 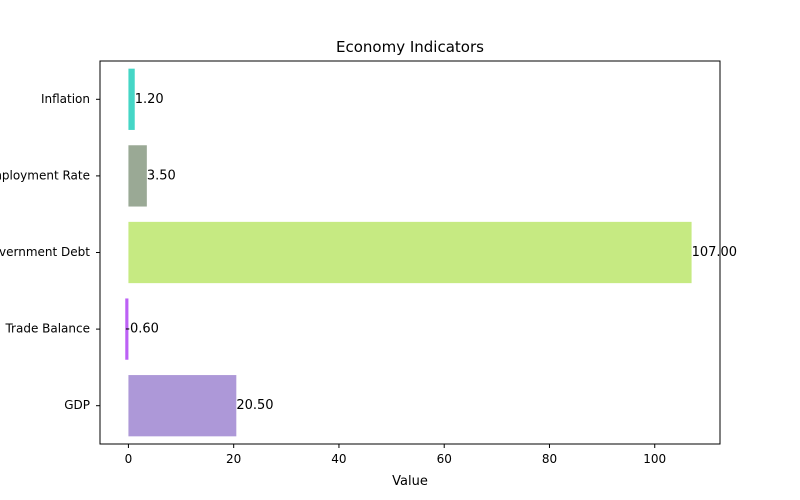 What do you see at coordinates (654, 459) in the screenshot?
I see `x-tick-label: 100` at bounding box center [654, 459].